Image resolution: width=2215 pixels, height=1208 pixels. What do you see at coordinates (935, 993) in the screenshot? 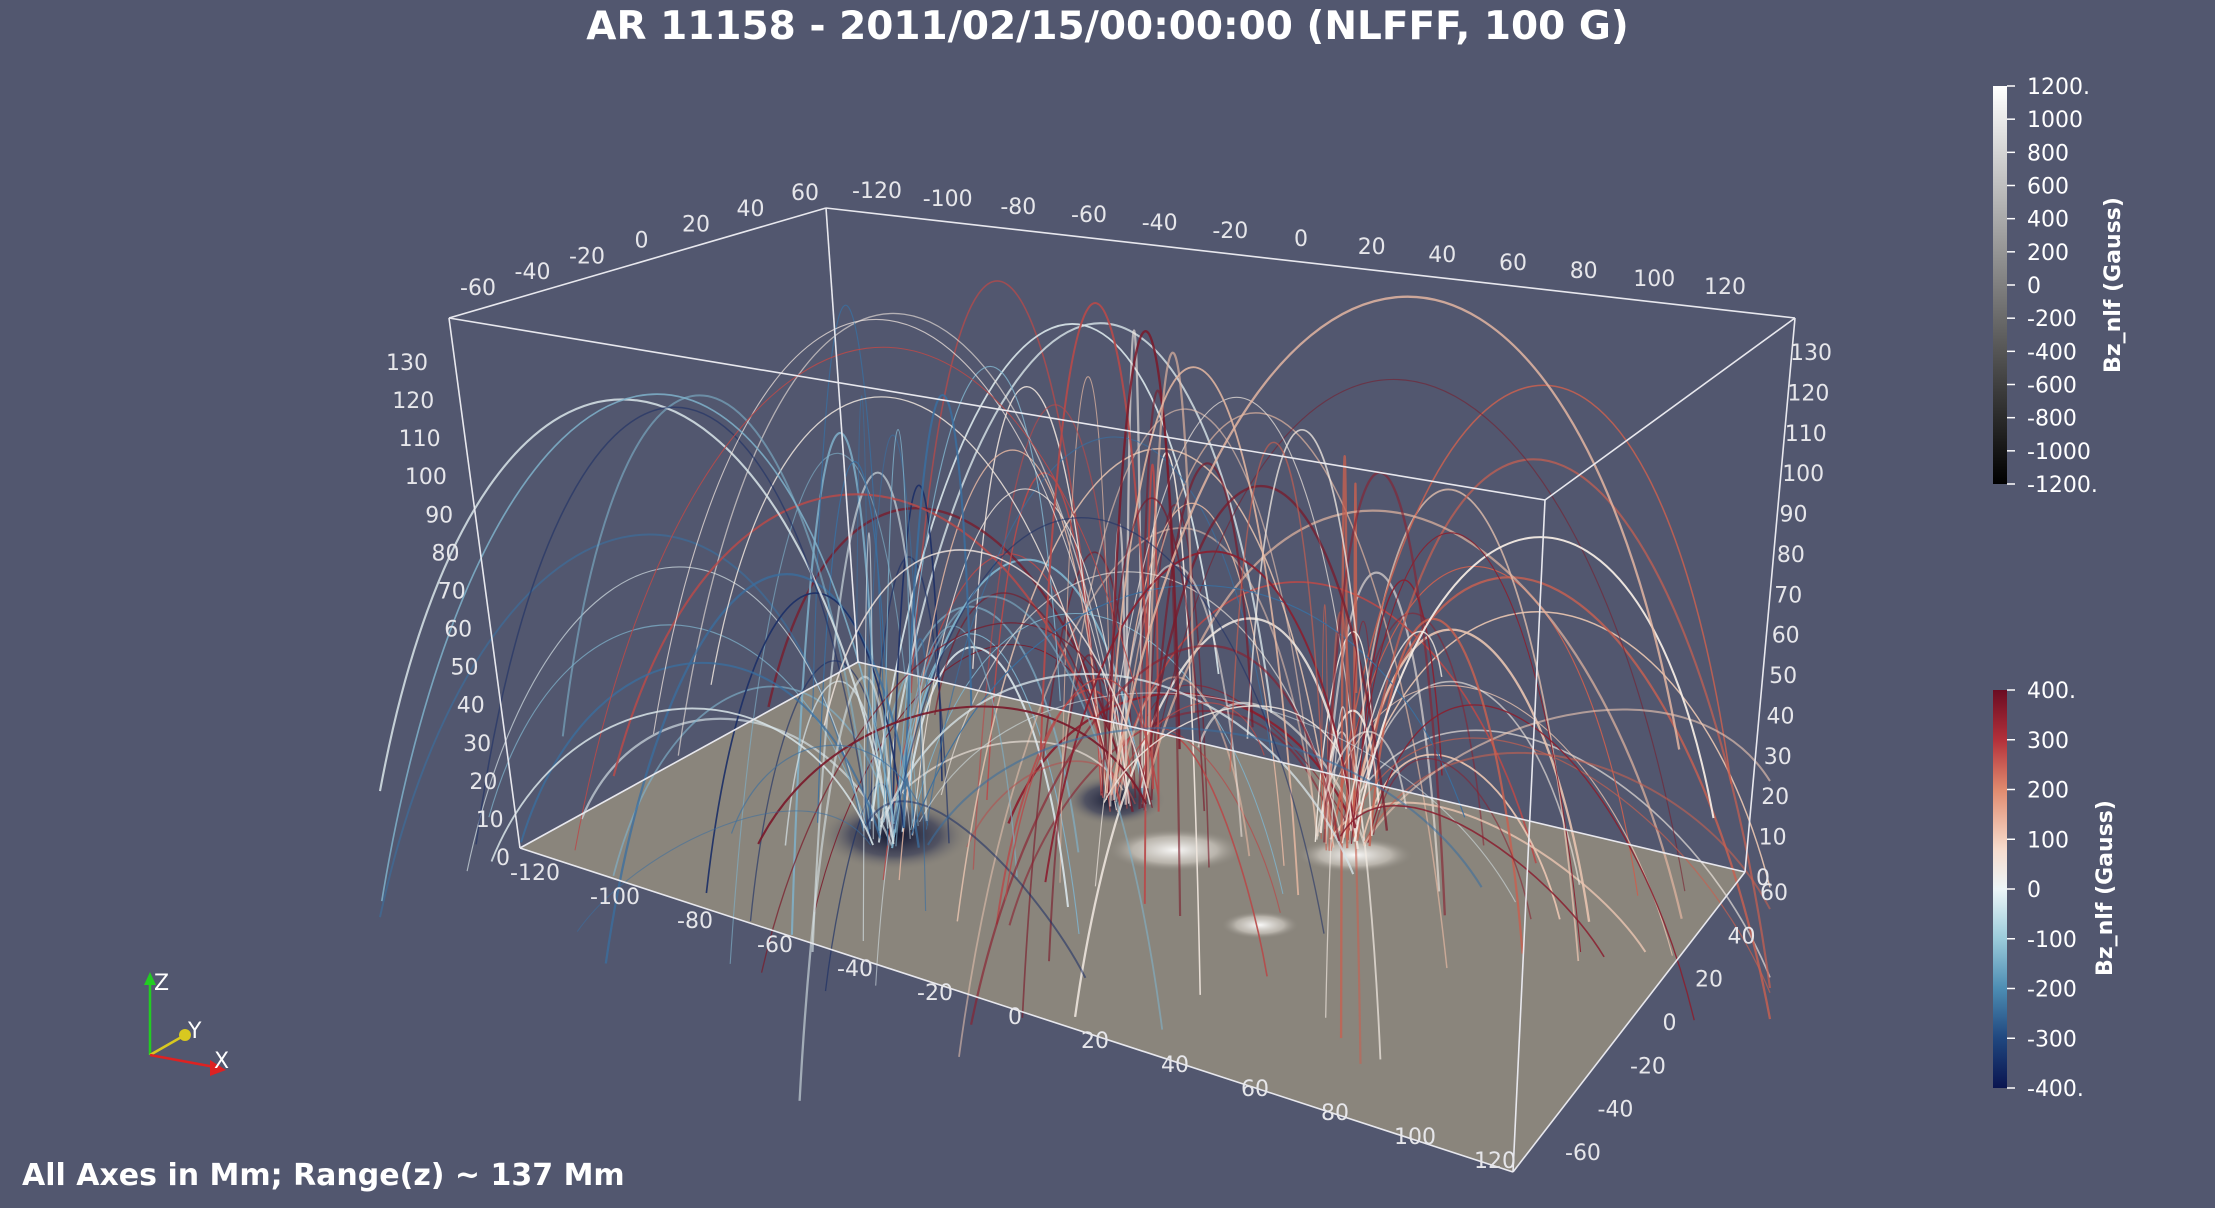
I see `x-tick-label: -20` at bounding box center [935, 993].